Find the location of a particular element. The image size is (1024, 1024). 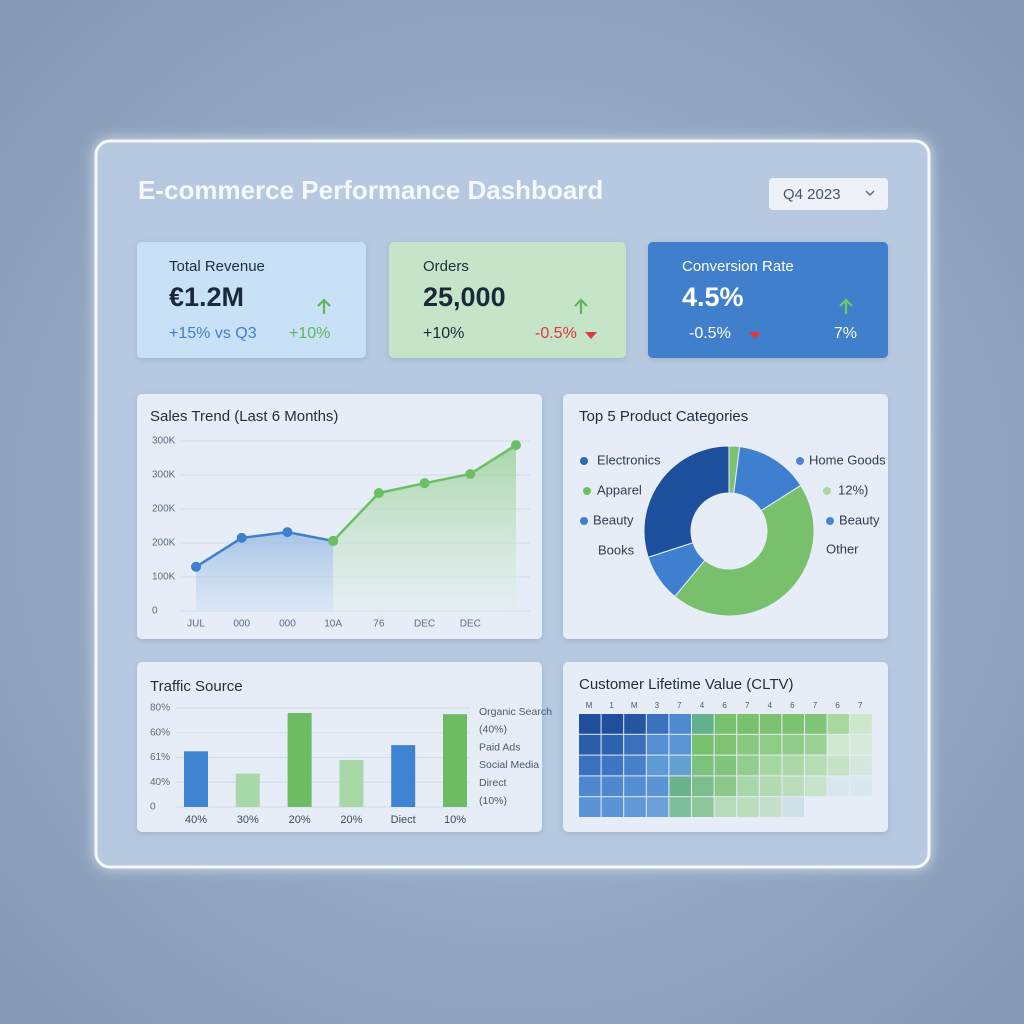

legend-note: Paid Ads is located at coordinates (499, 747).